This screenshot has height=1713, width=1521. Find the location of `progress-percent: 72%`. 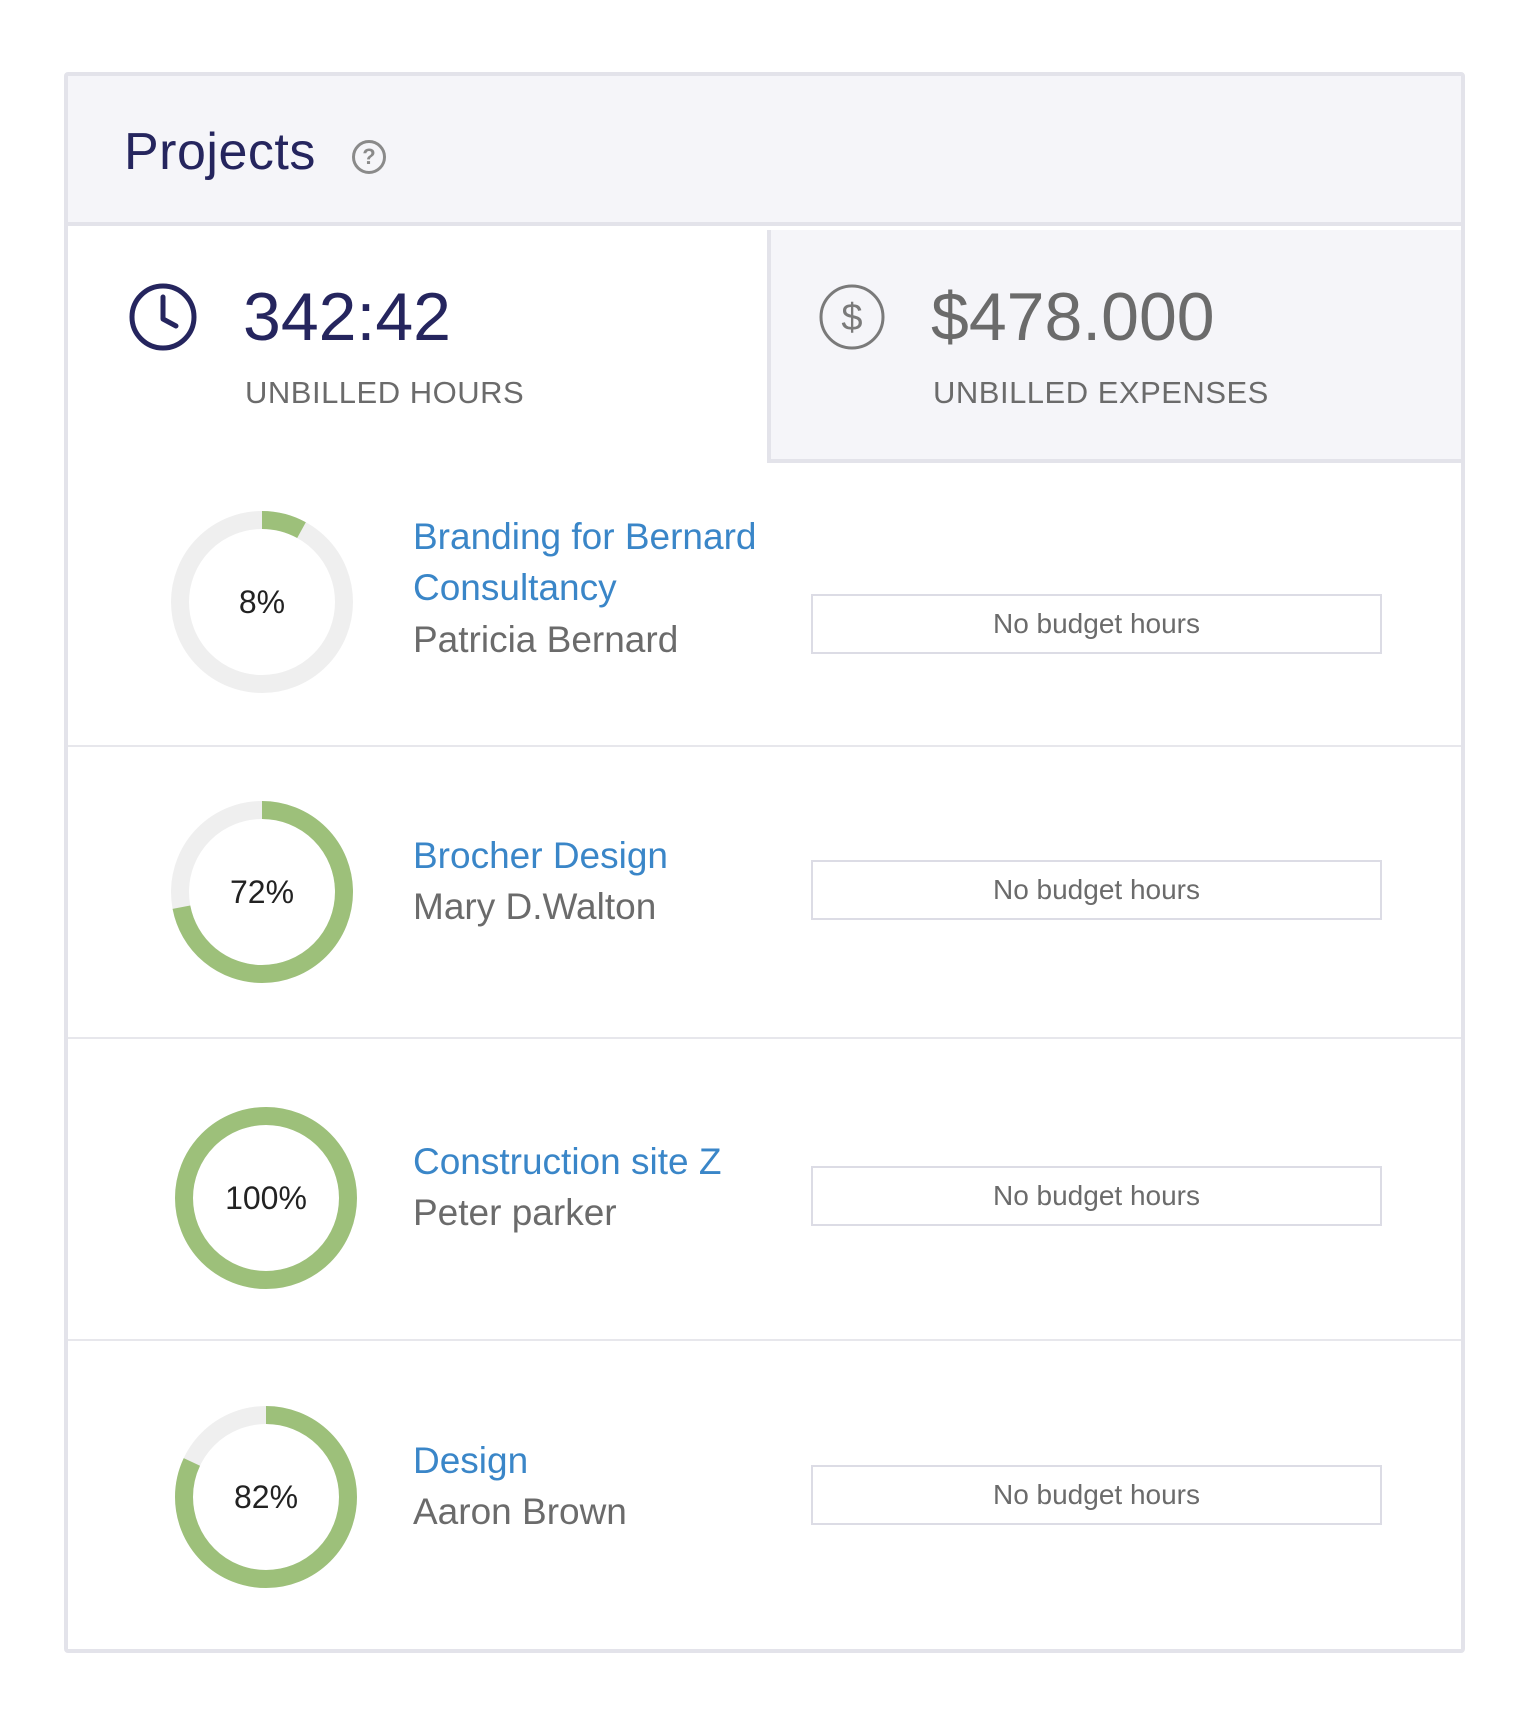

progress-percent: 72% is located at coordinates (262, 892).